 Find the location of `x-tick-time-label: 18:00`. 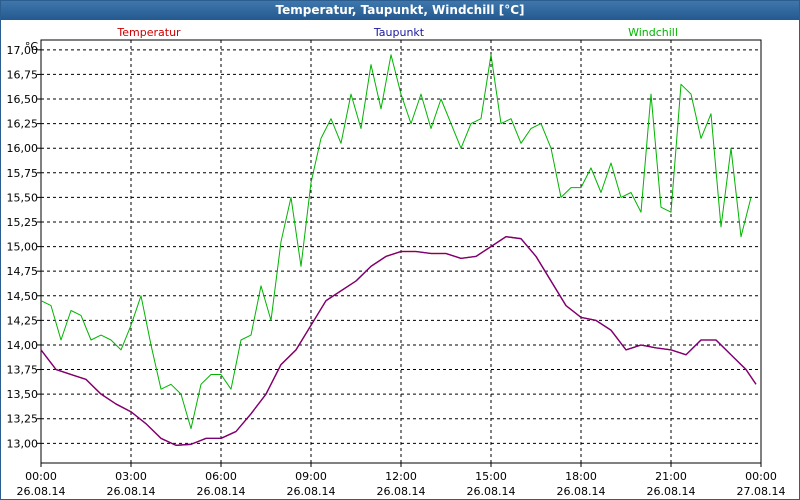

x-tick-time-label: 18:00 is located at coordinates (581, 476).